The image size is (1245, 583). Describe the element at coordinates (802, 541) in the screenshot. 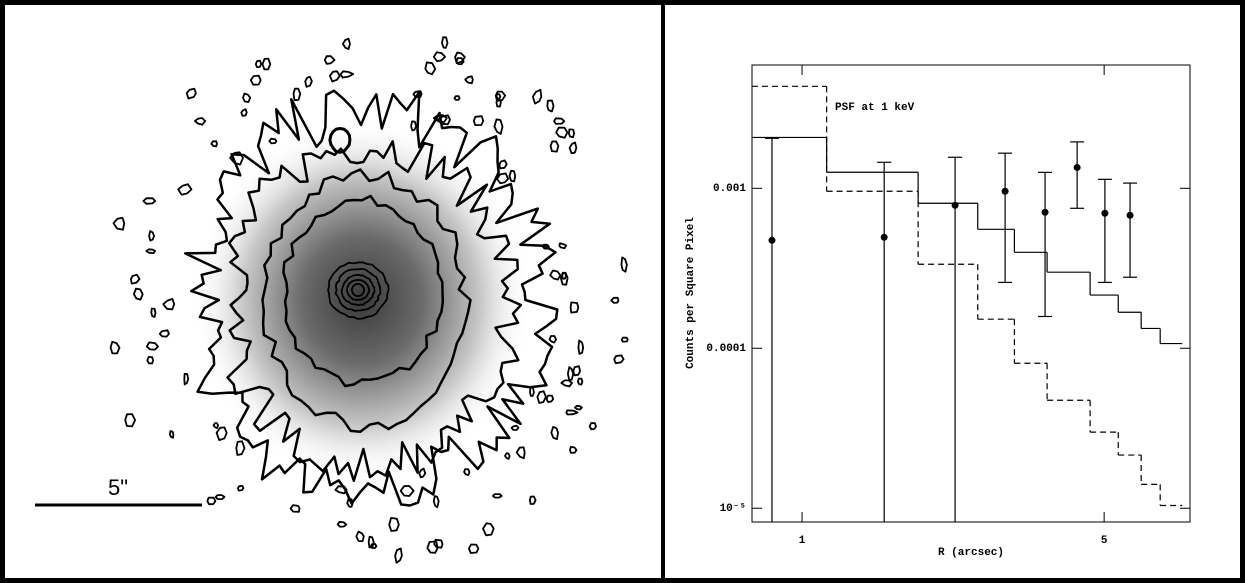

I see `x-tick-label: 1` at that location.